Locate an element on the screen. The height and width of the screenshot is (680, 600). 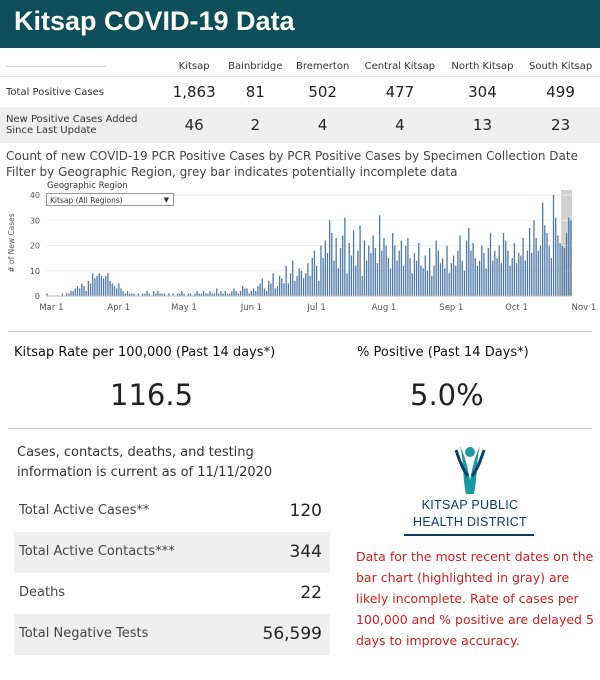
rate-label: Kitsap Rate per 100,000 (Past 14 days*) is located at coordinates (145, 352).